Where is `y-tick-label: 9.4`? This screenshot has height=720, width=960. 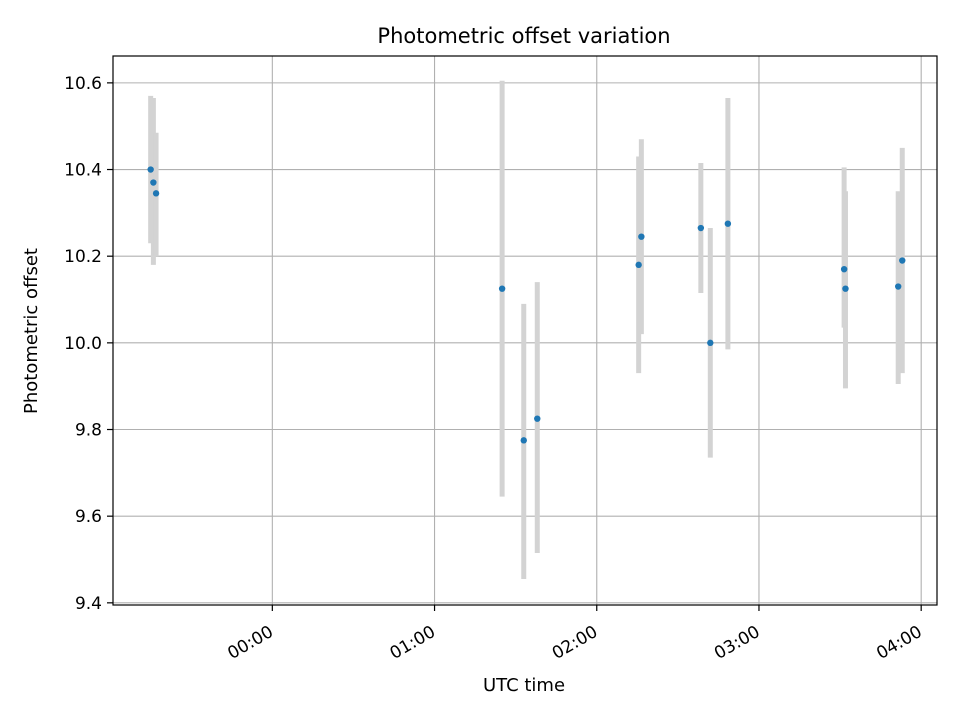 y-tick-label: 9.4 is located at coordinates (88, 604).